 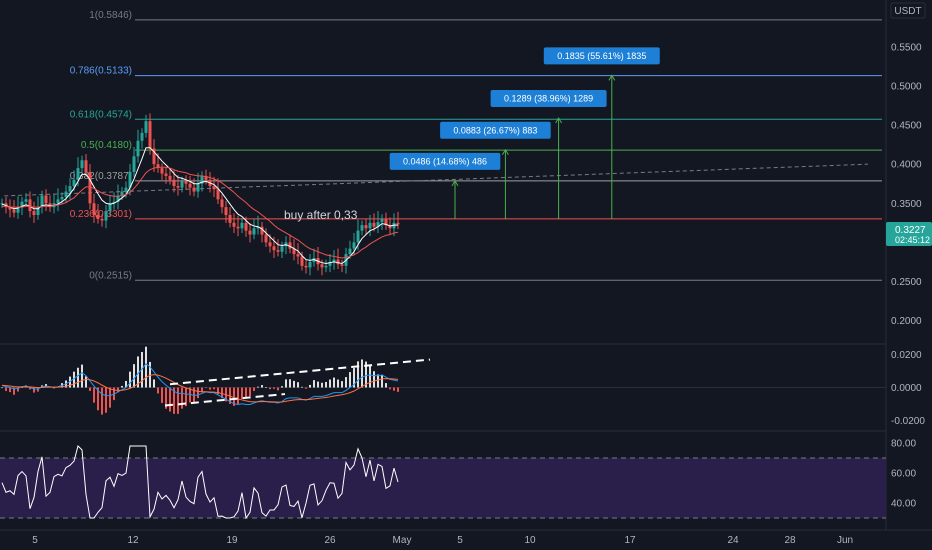 I want to click on rsi-panel, so click(x=443, y=482).